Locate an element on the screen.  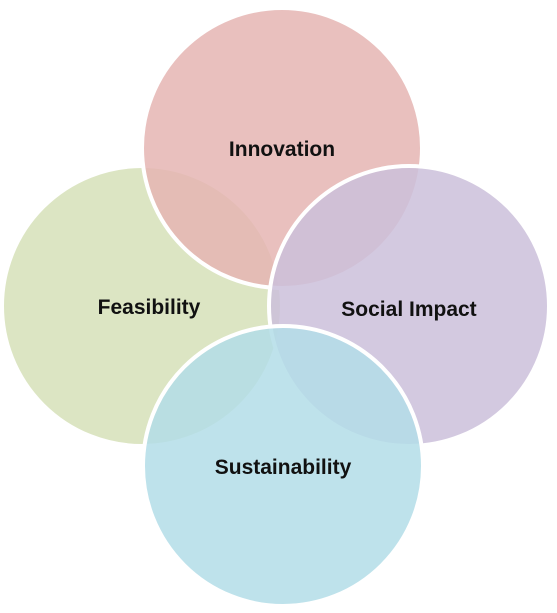
label-innovation: Innovation is located at coordinates (282, 149).